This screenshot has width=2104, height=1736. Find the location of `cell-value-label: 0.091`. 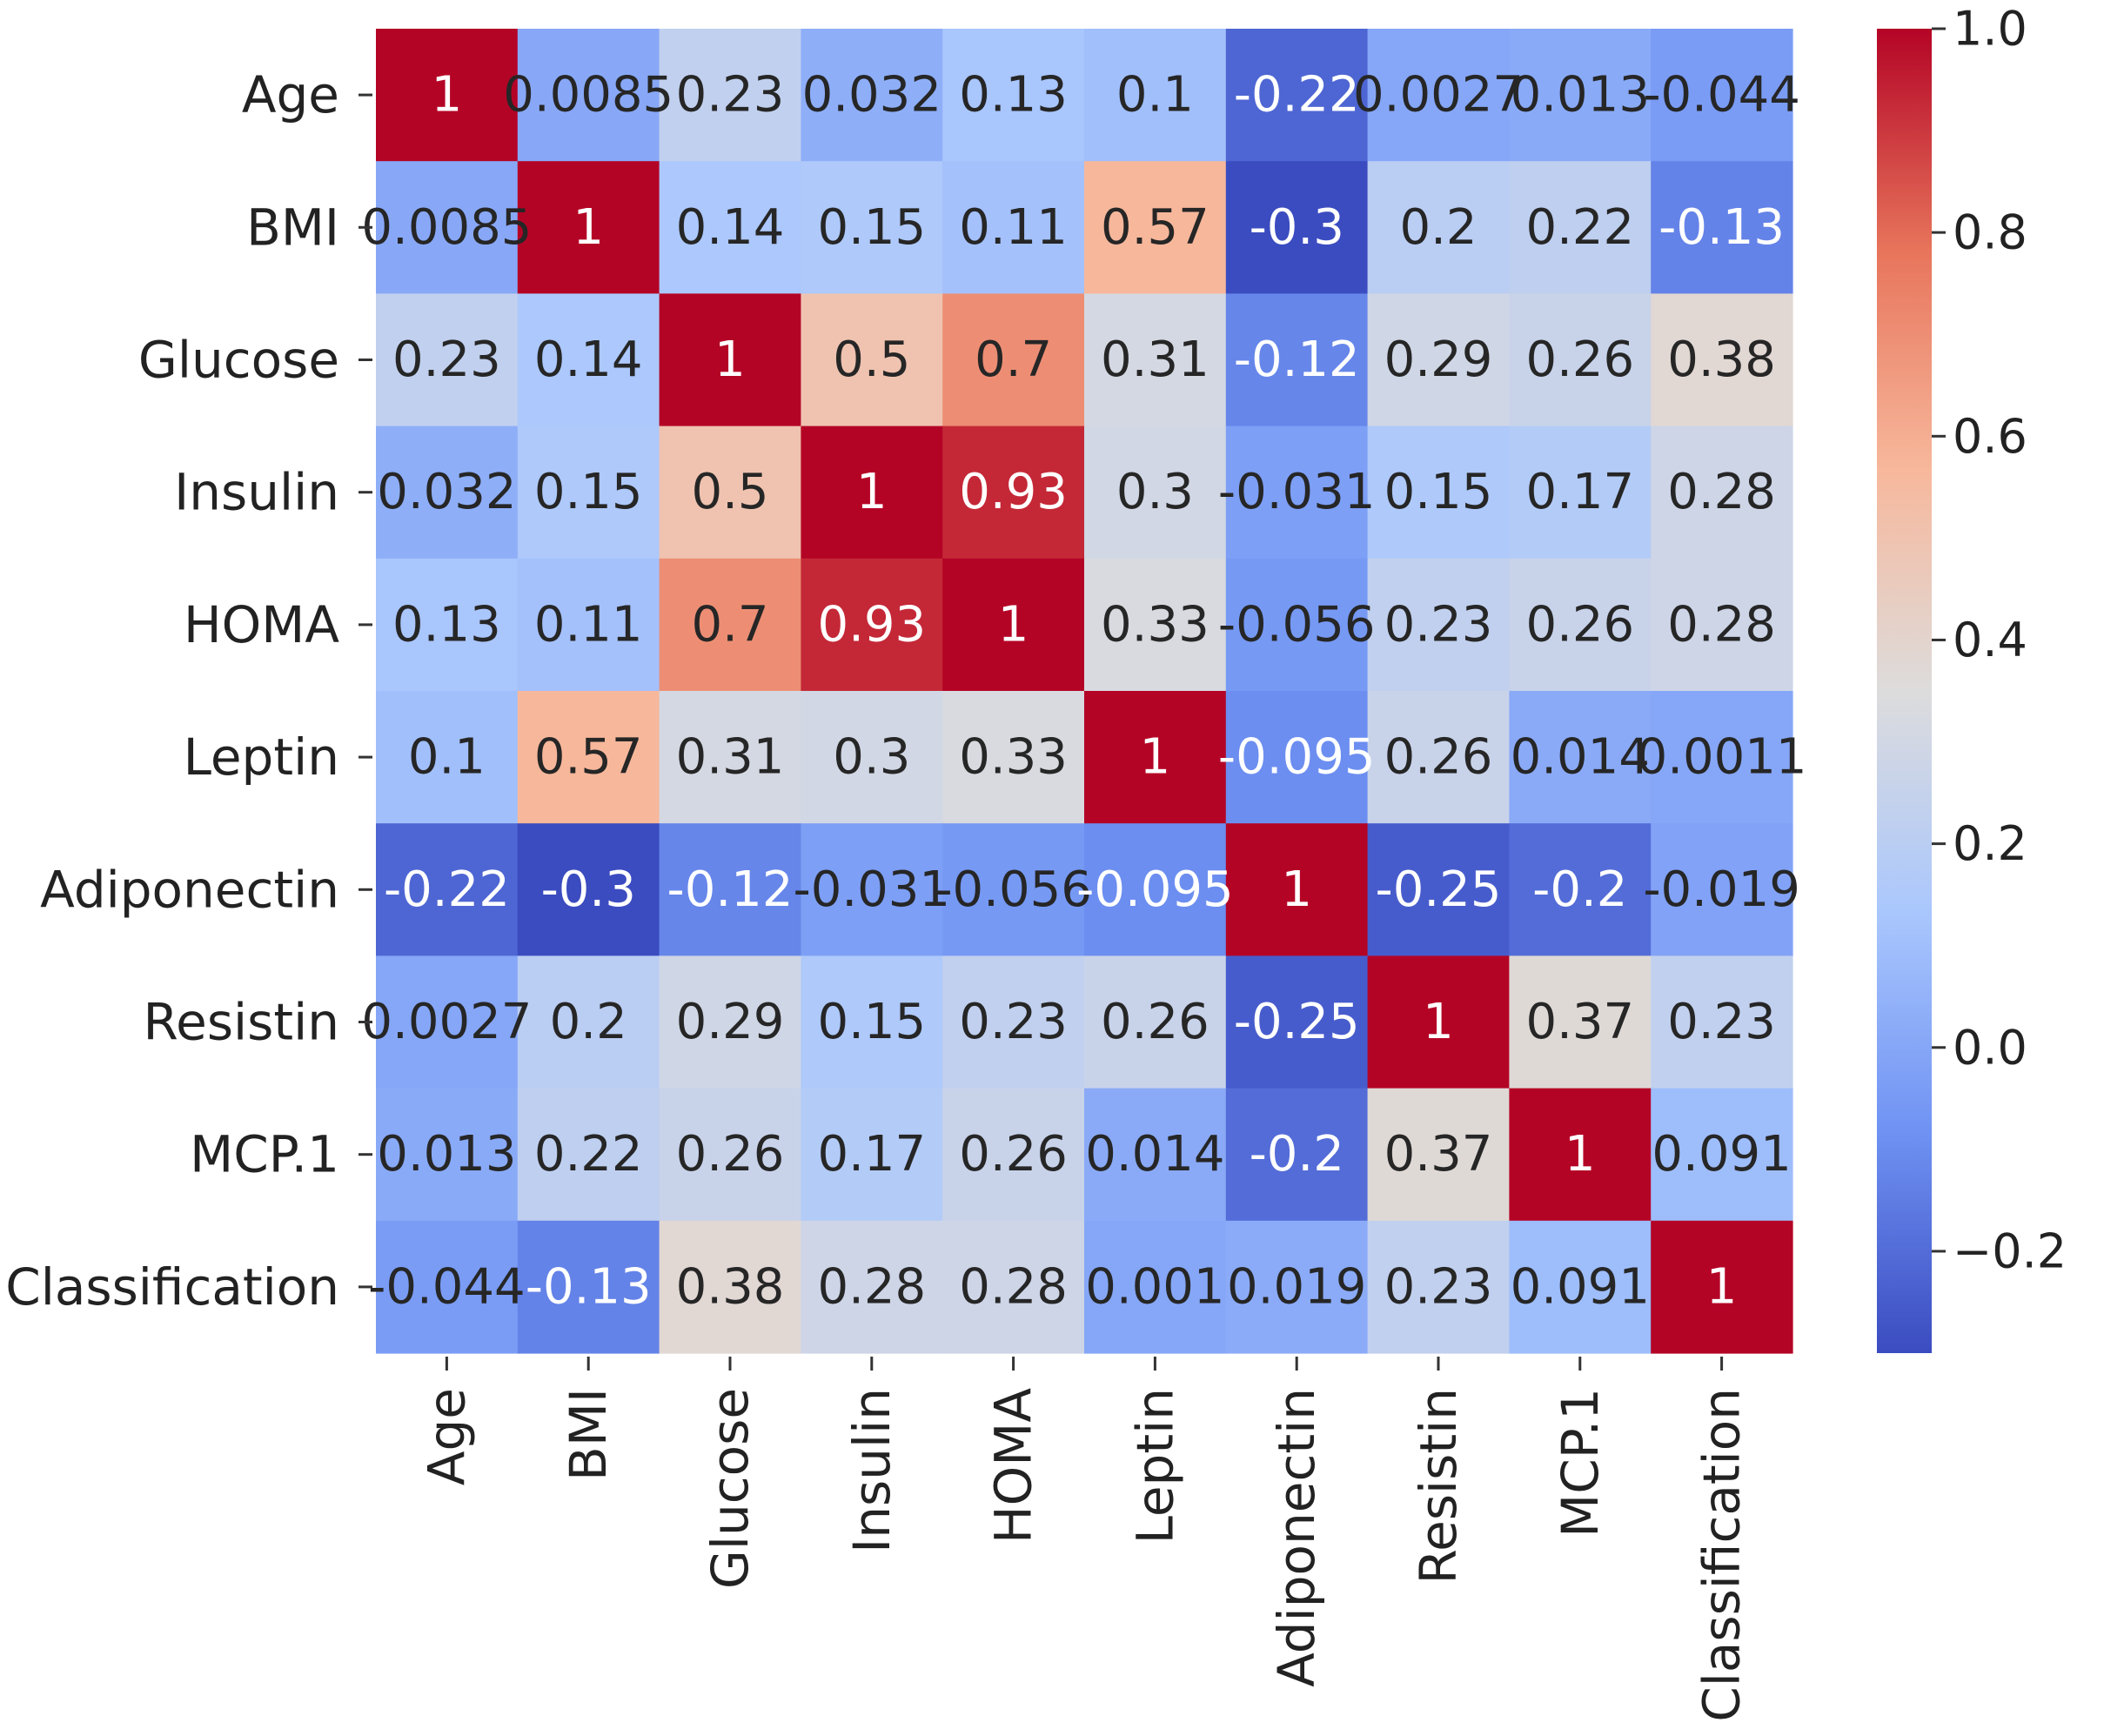

cell-value-label: 0.091 is located at coordinates (1580, 1286).